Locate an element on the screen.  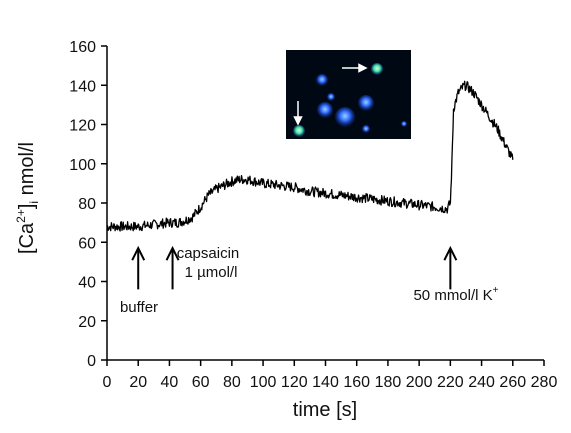
annotation-buffer: buffer is located at coordinates (139, 307).